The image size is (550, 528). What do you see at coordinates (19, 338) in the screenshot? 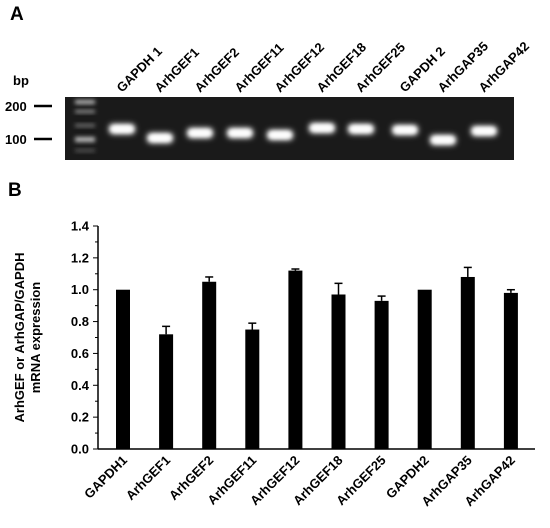
I see `y-axis-title-line-1: ArhGEF or ArhGAP/GAPDH` at bounding box center [19, 338].